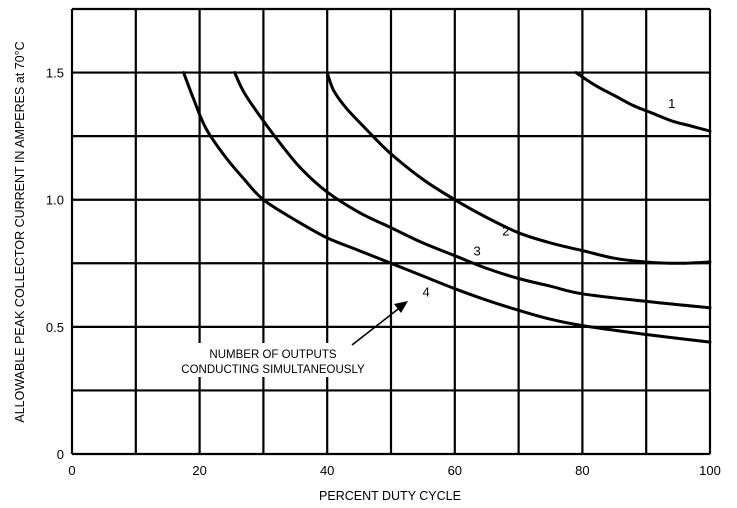 This screenshot has height=508, width=737. What do you see at coordinates (71, 470) in the screenshot?
I see `x-tick-label: 0` at bounding box center [71, 470].